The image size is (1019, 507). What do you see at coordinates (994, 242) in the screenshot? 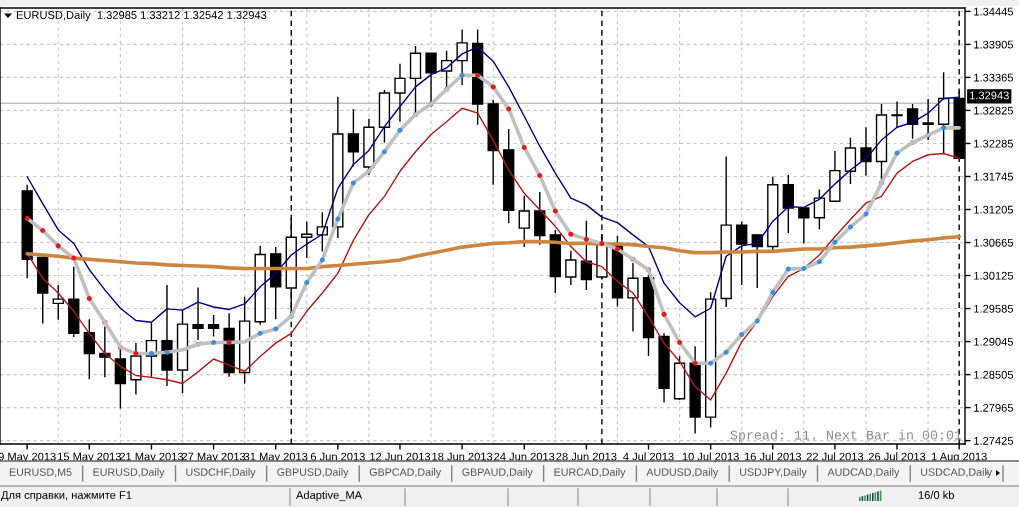
I see `y-tick-label: 1.30665` at bounding box center [994, 242].